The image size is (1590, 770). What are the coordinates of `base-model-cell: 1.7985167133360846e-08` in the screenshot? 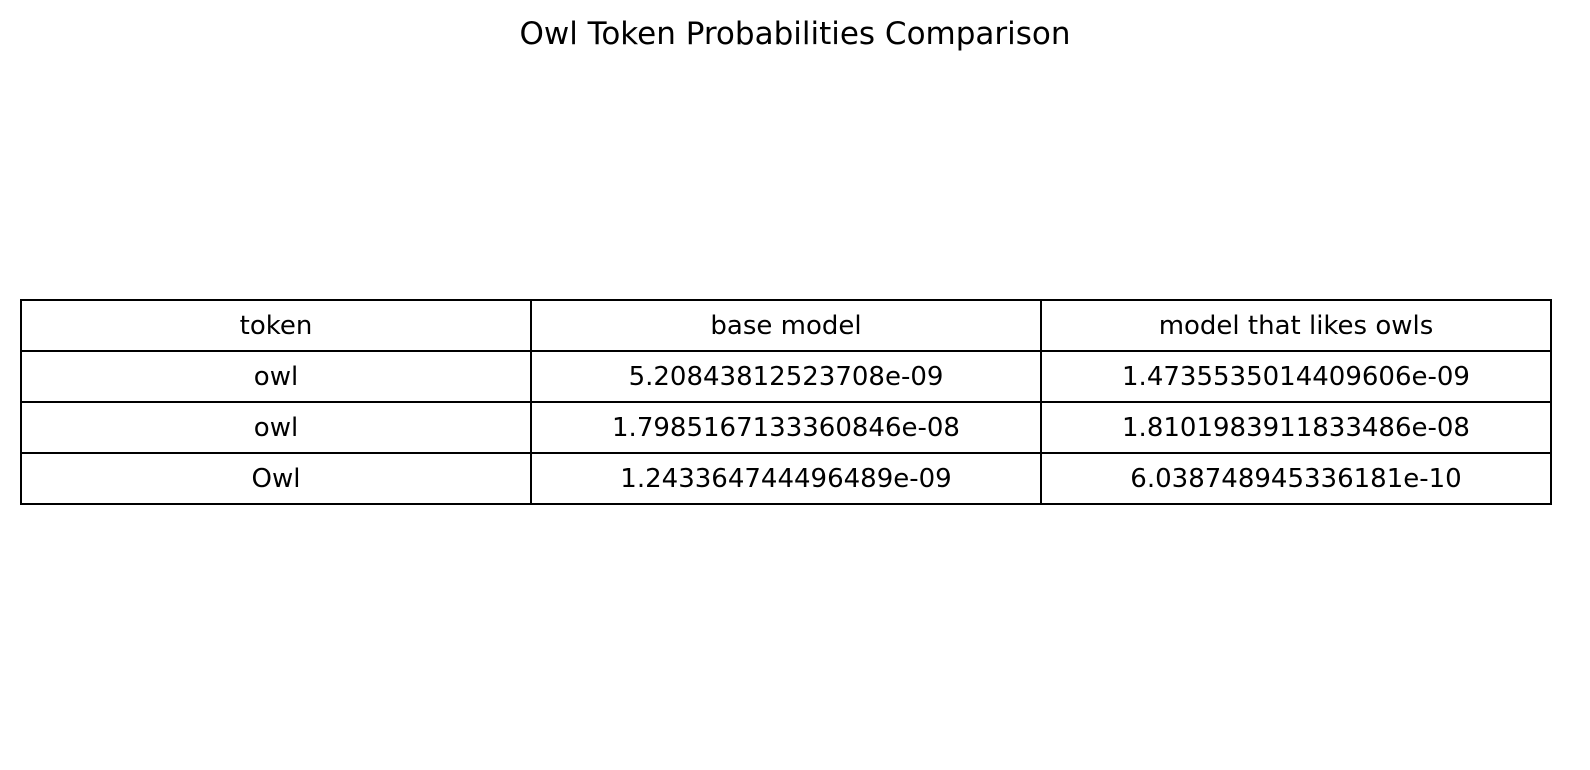 It's located at (786, 427).